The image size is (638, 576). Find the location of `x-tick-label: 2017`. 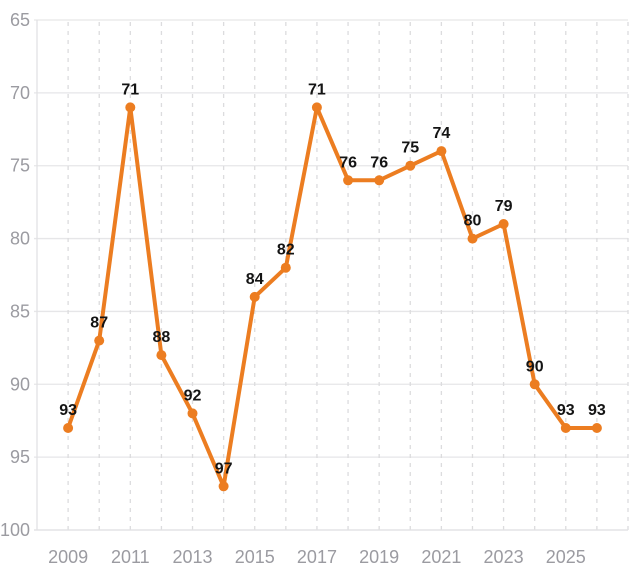

x-tick-label: 2017 is located at coordinates (317, 557).